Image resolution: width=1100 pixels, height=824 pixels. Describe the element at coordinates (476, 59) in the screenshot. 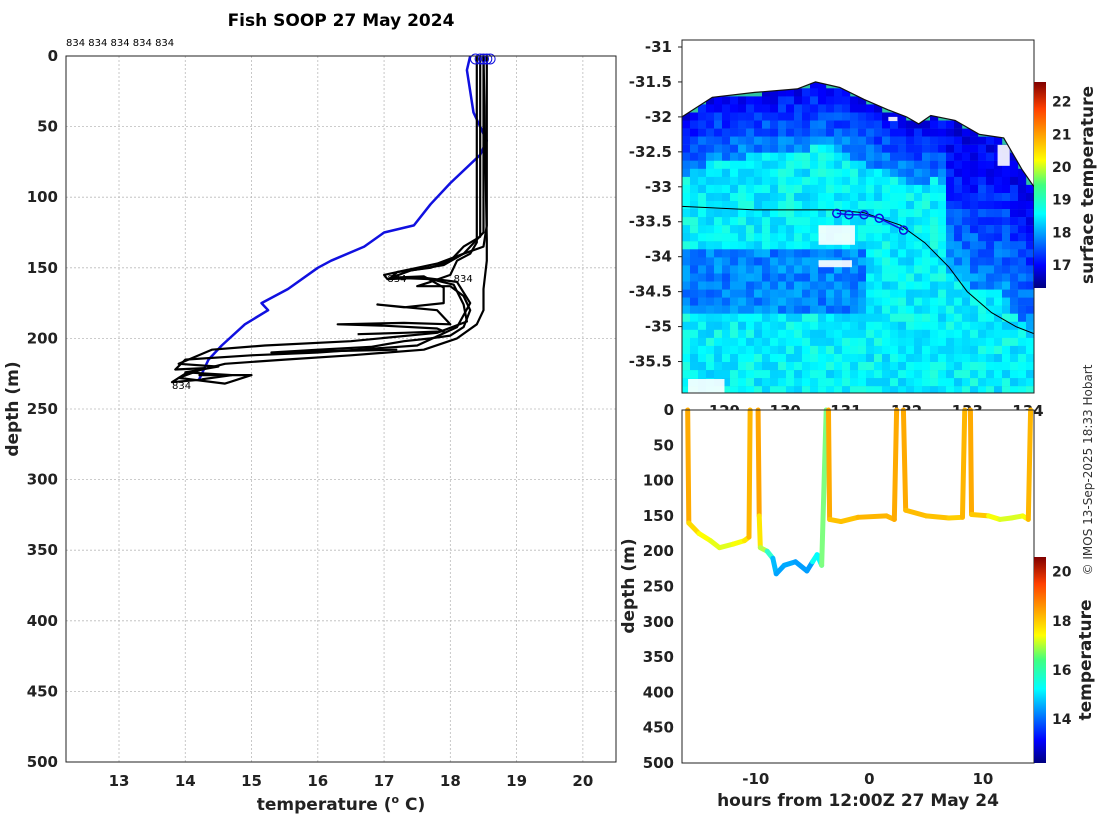

I see `surface-marker` at that location.